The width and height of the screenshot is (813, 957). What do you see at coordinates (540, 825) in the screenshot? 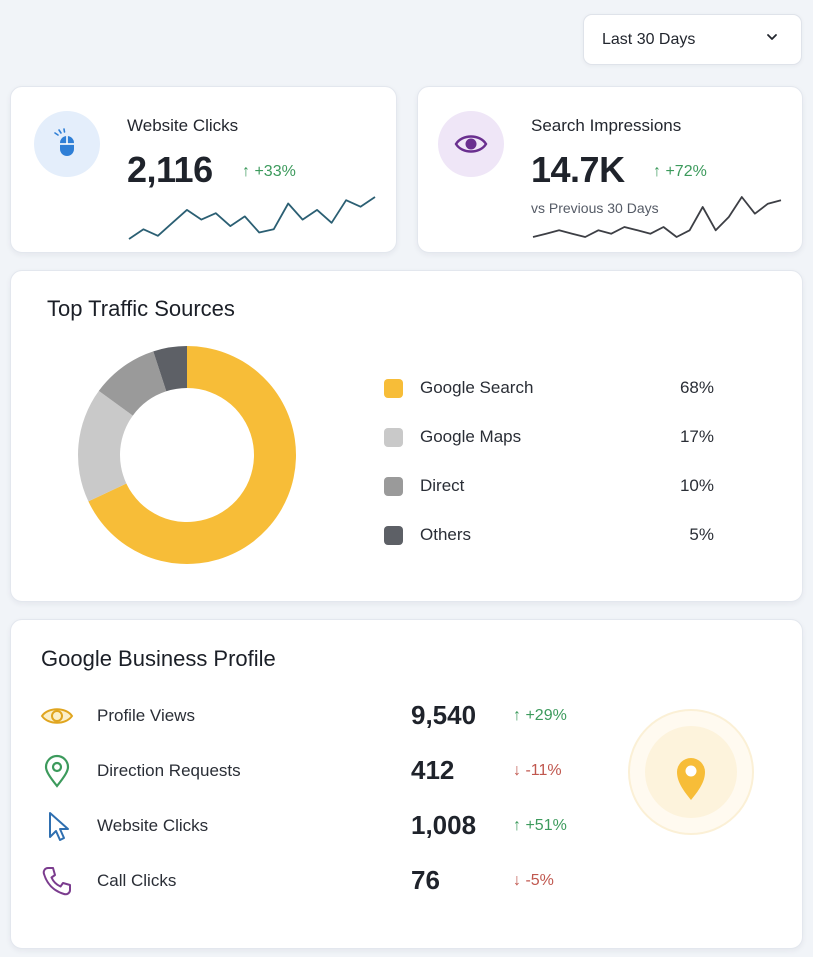
I see `metric-delta: ↑ +51%` at bounding box center [540, 825].